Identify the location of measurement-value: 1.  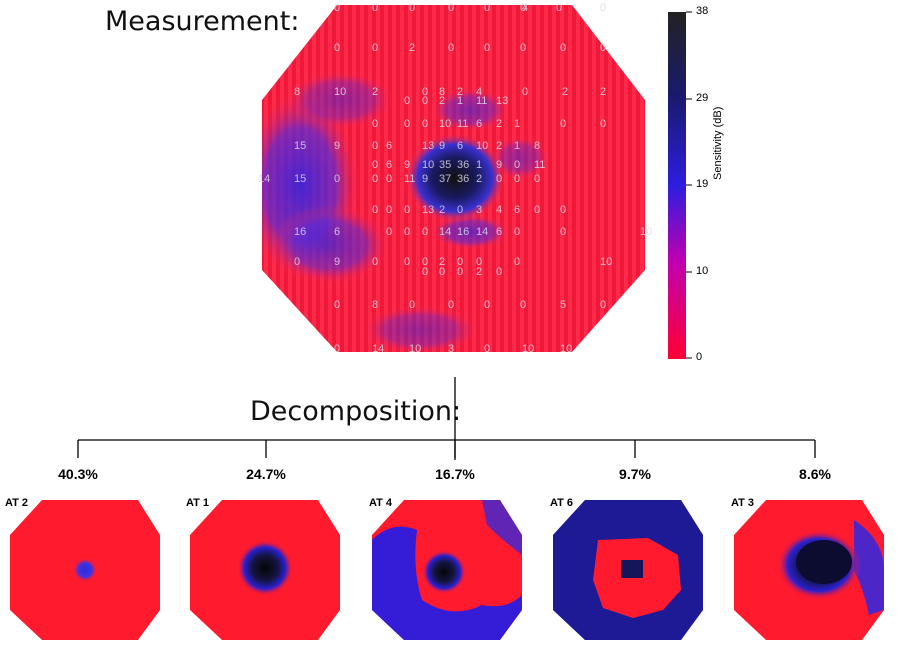
(517, 146).